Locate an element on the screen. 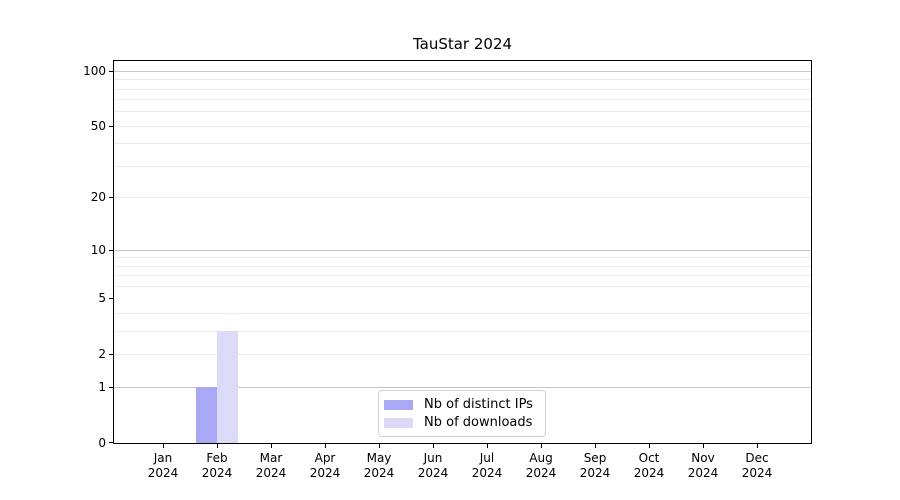  x-tick-label: Dec 2024 is located at coordinates (757, 466).